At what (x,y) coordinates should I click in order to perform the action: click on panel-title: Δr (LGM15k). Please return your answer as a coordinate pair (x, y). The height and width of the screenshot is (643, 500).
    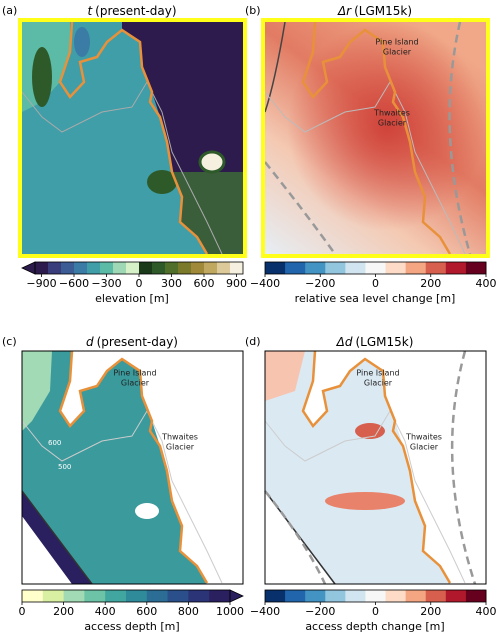
    Looking at the image, I should click on (374, 11).